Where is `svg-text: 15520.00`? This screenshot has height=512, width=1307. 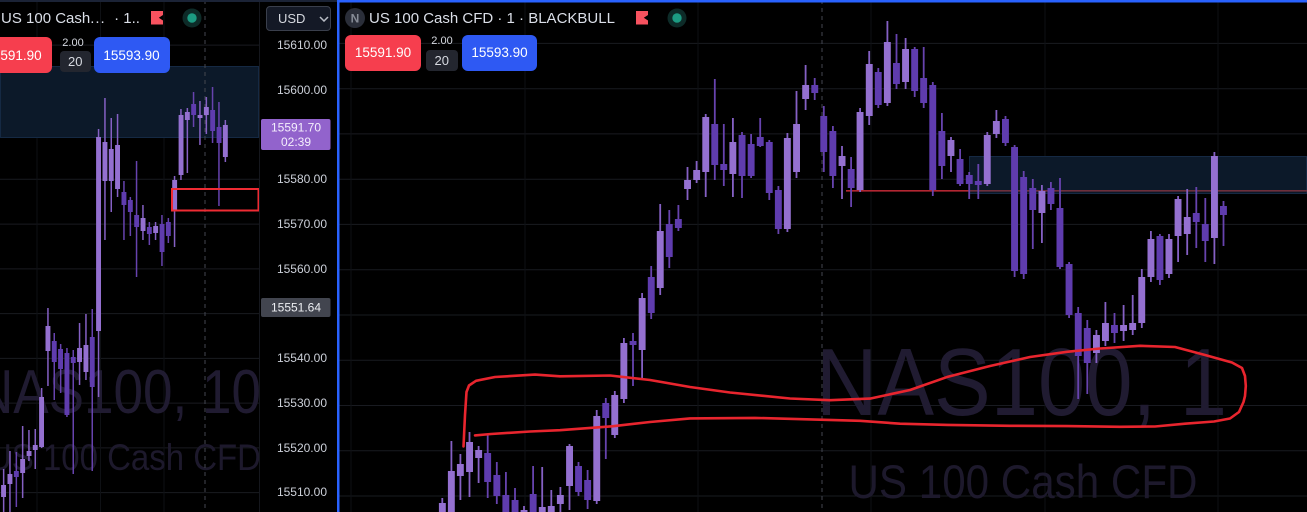
svg-text: 15520.00 is located at coordinates (302, 448).